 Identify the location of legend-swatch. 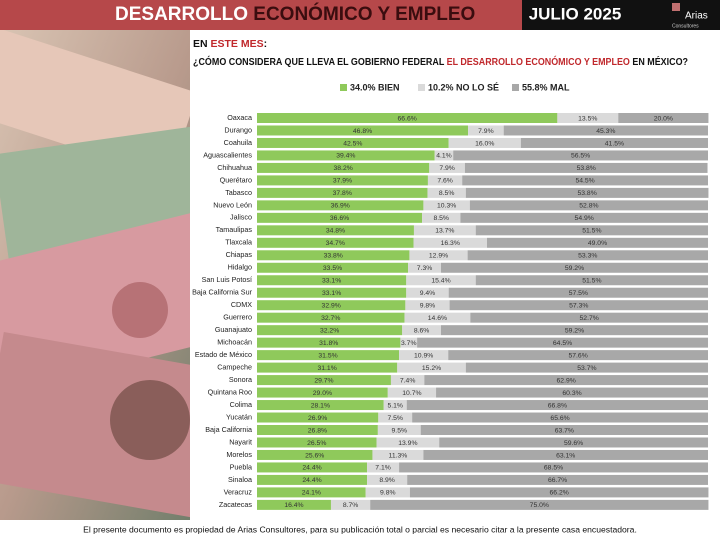
(515, 87).